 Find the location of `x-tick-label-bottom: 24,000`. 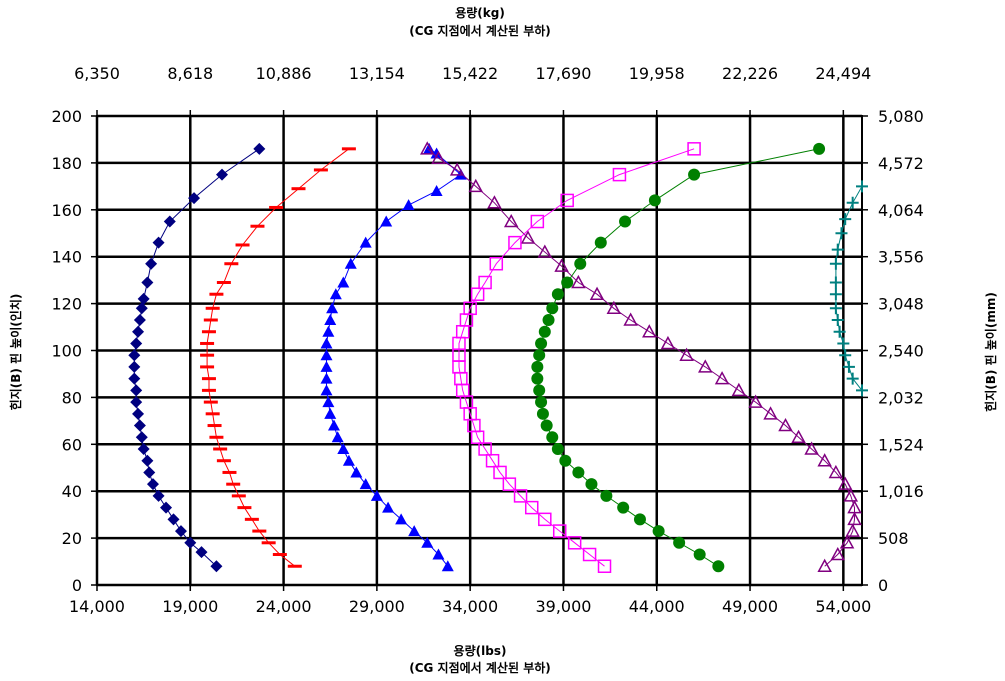

x-tick-label-bottom: 24,000 is located at coordinates (284, 606).